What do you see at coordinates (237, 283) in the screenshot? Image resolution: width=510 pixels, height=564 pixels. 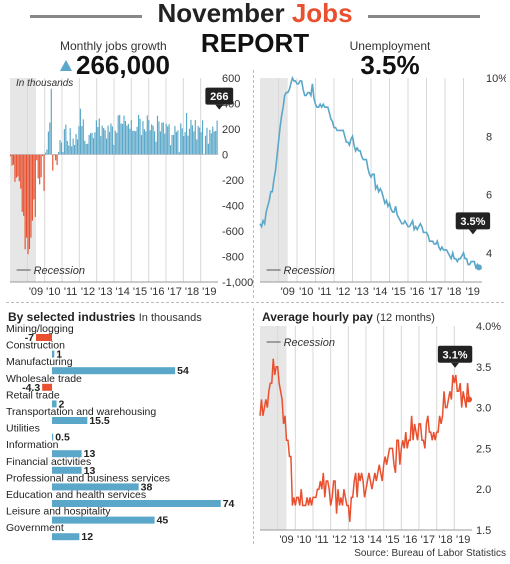 I see `y-tick-label: -1,000` at bounding box center [237, 283].